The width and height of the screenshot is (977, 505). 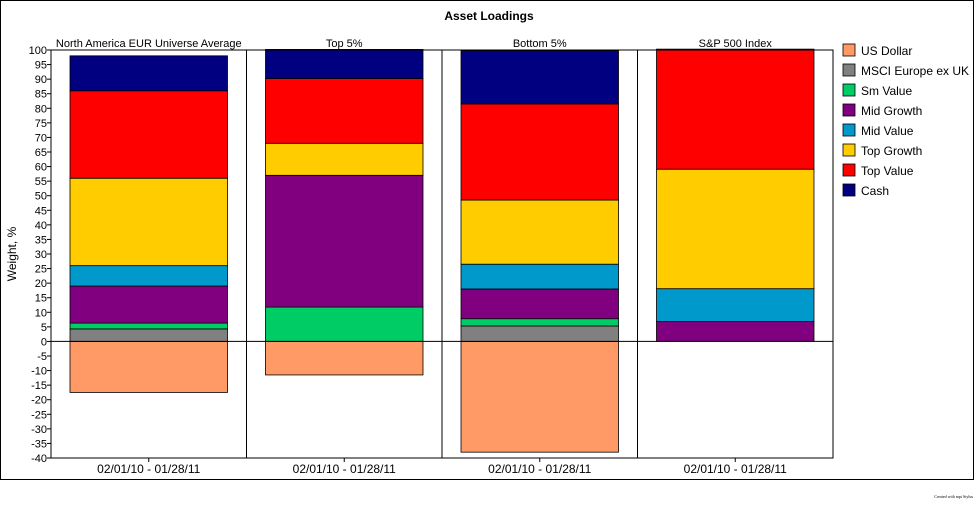 What do you see at coordinates (41, 299) in the screenshot?
I see `y-tick-label: 15` at bounding box center [41, 299].